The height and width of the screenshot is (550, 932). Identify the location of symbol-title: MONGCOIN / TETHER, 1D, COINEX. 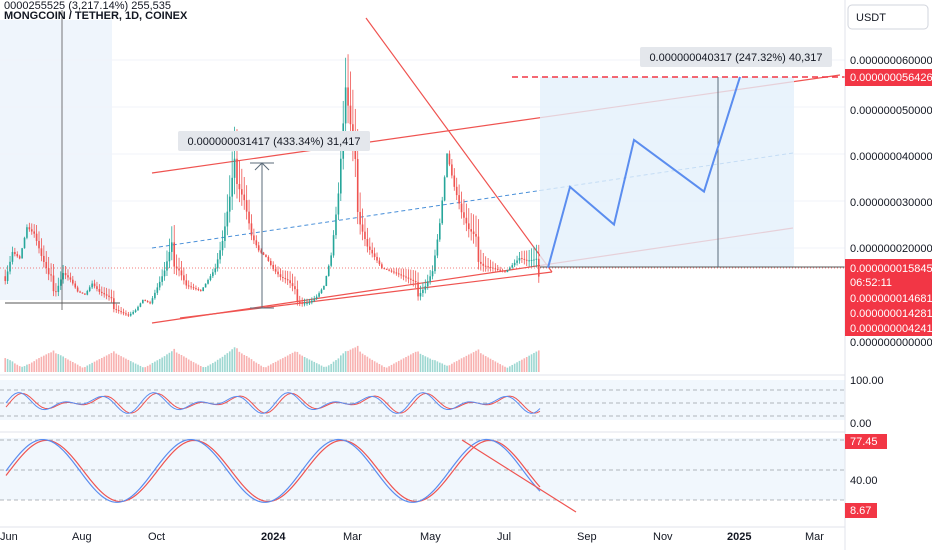
(96, 16).